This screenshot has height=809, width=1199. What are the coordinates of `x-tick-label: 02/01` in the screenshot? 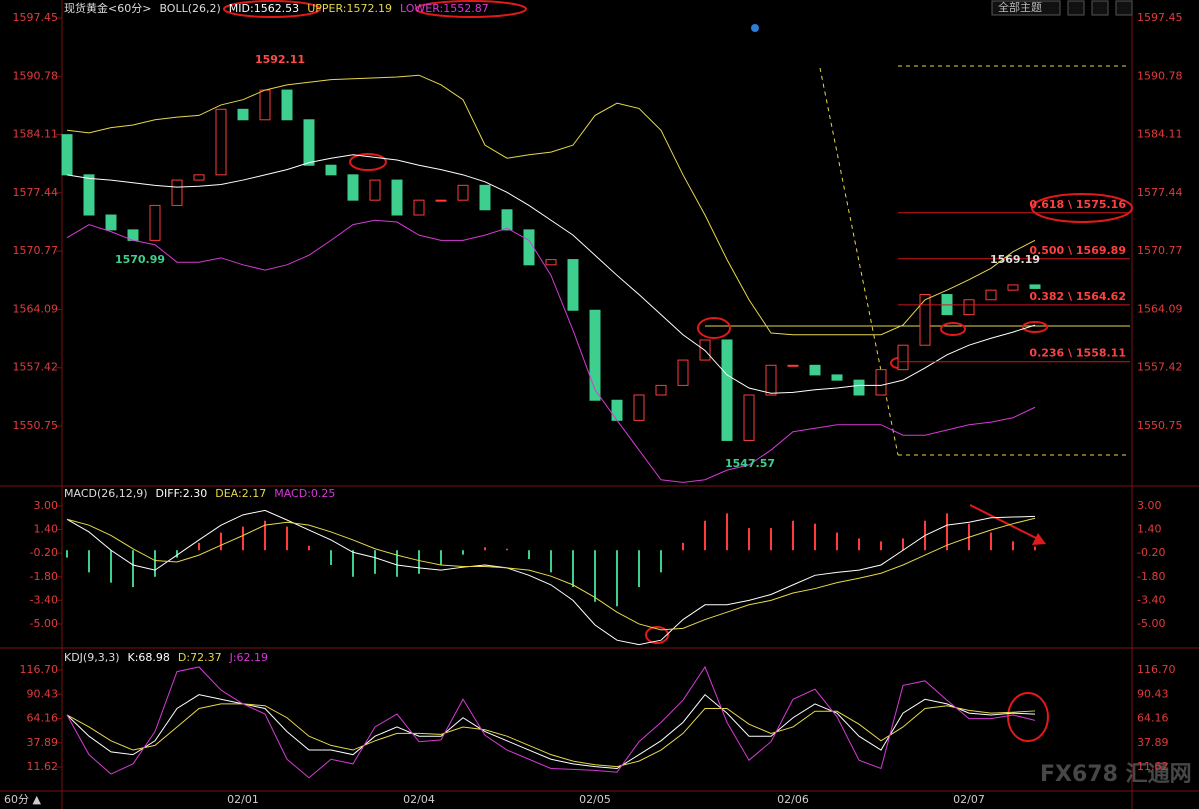 It's located at (243, 799).